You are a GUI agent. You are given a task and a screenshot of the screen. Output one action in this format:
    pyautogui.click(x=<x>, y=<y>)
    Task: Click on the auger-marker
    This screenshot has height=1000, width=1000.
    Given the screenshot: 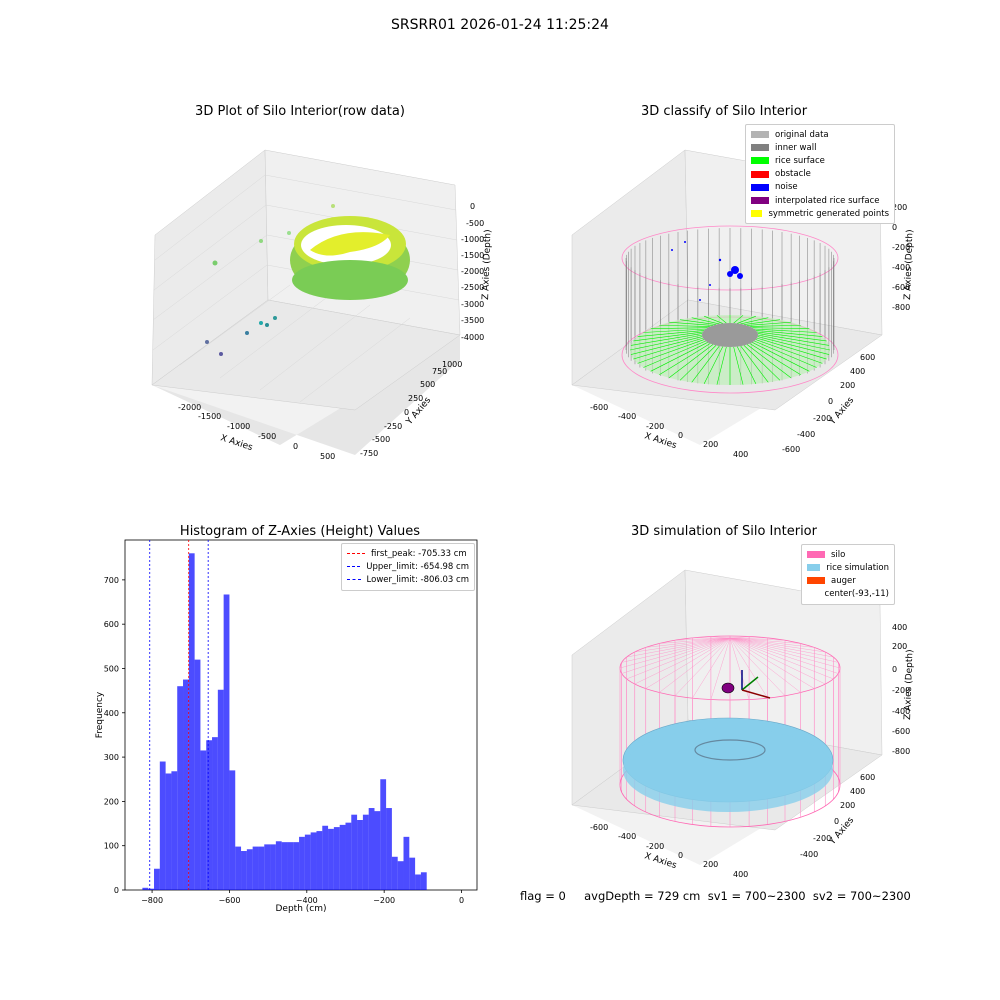 What is the action you would take?
    pyautogui.click(x=728, y=688)
    